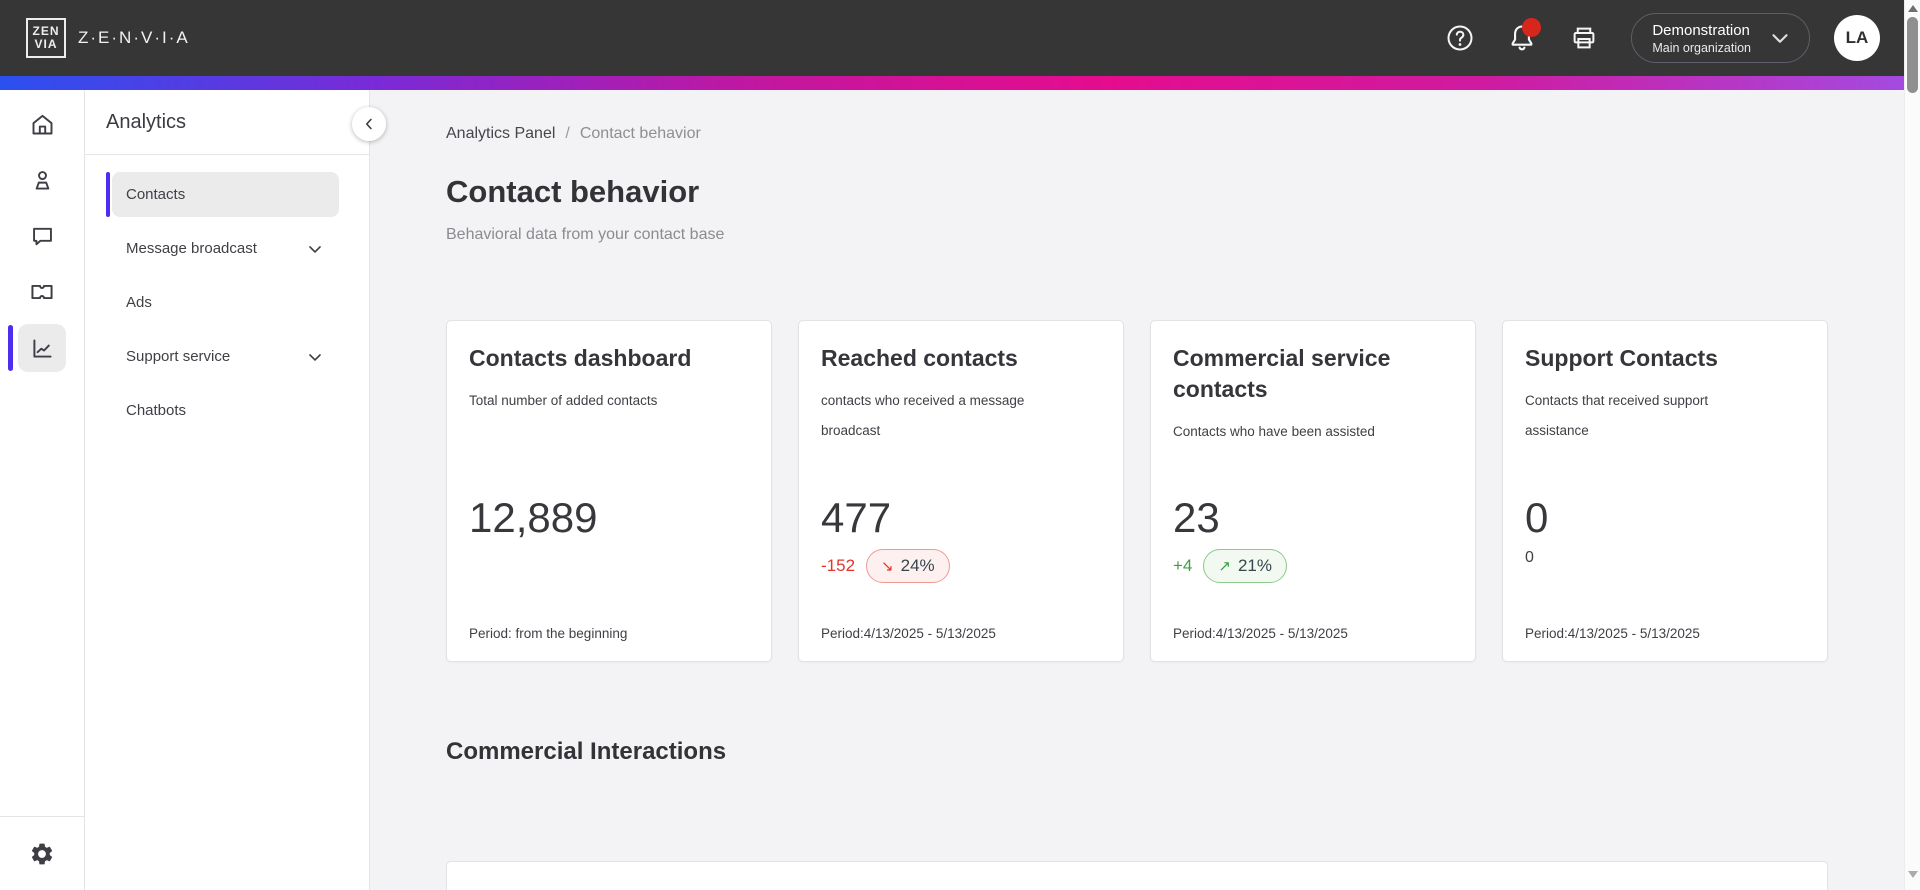 This screenshot has height=890, width=1920. I want to click on card-value: 12,889, so click(533, 517).